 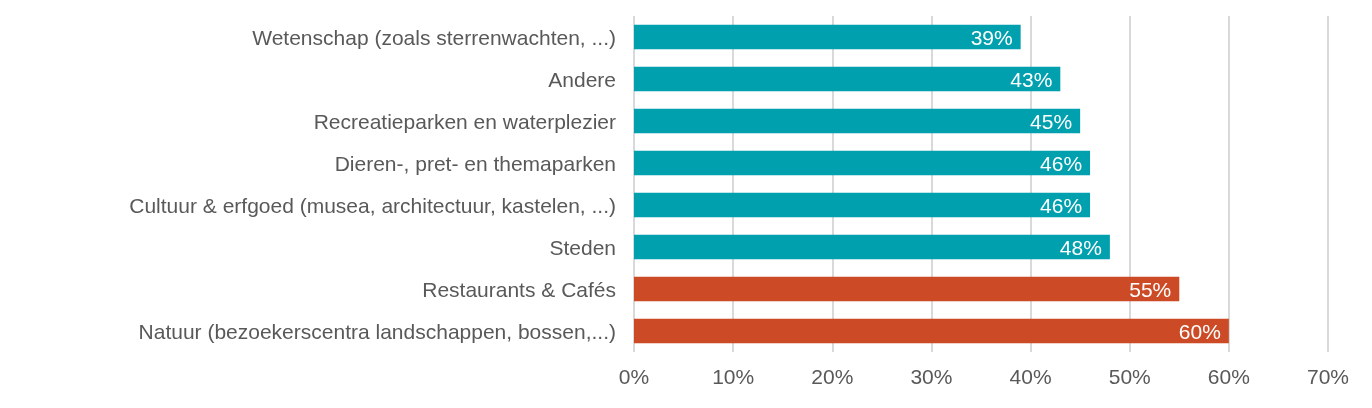 What do you see at coordinates (931, 376) in the screenshot?
I see `x-tick-label: 30%` at bounding box center [931, 376].